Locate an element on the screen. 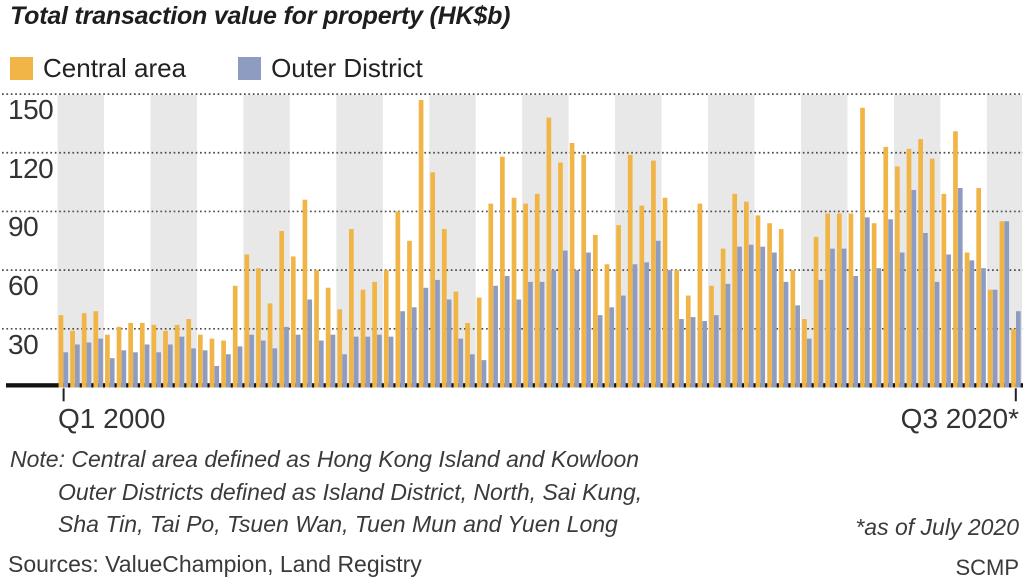 This screenshot has width=1024, height=586. bar-central-q1-2001 is located at coordinates (107, 361).